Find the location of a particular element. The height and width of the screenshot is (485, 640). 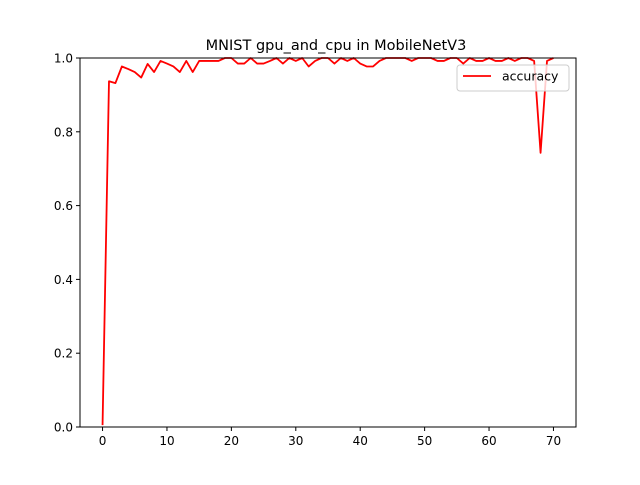

legend-label-accuracy: accuracy is located at coordinates (530, 76).